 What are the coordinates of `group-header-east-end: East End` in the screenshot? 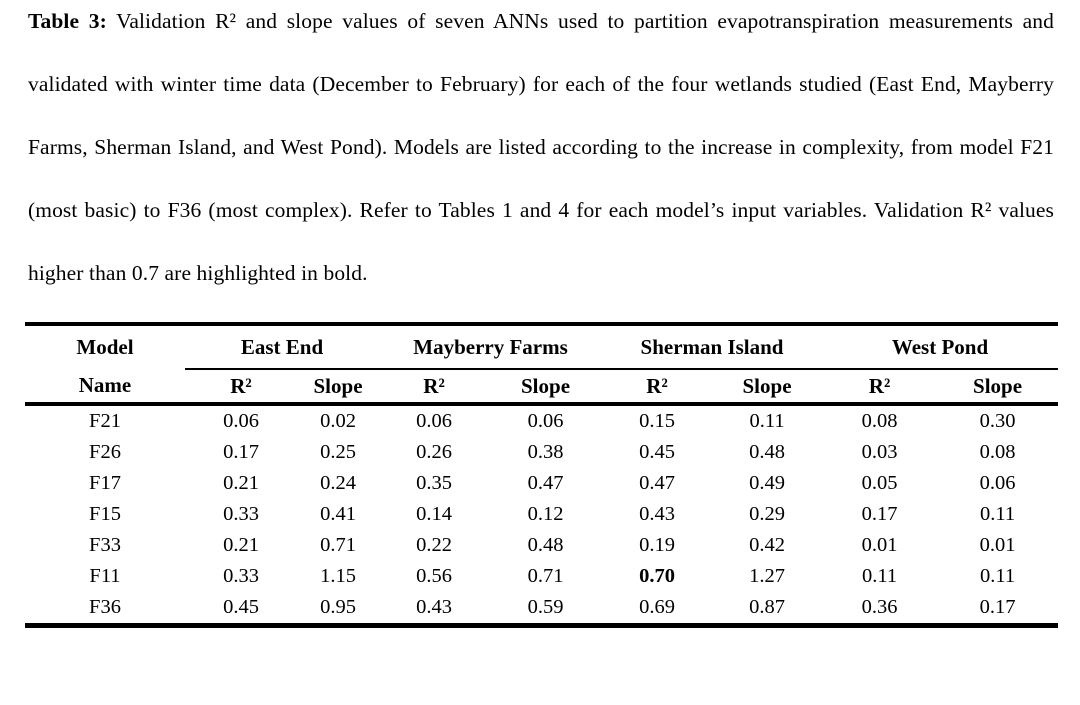 It's located at (282, 347).